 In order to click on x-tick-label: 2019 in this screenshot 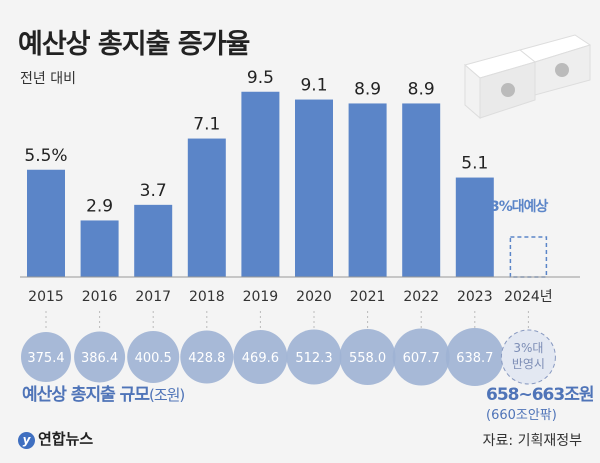, I will do `click(261, 297)`.